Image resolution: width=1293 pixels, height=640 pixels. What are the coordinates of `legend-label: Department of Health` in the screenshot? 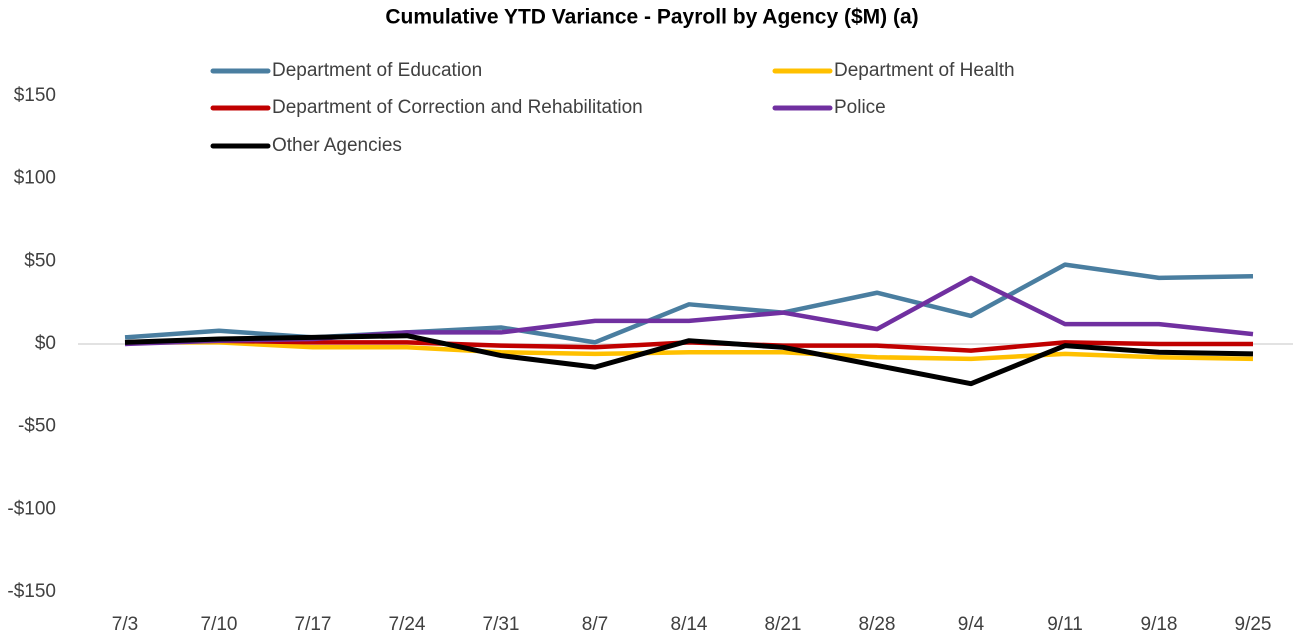 It's located at (924, 70).